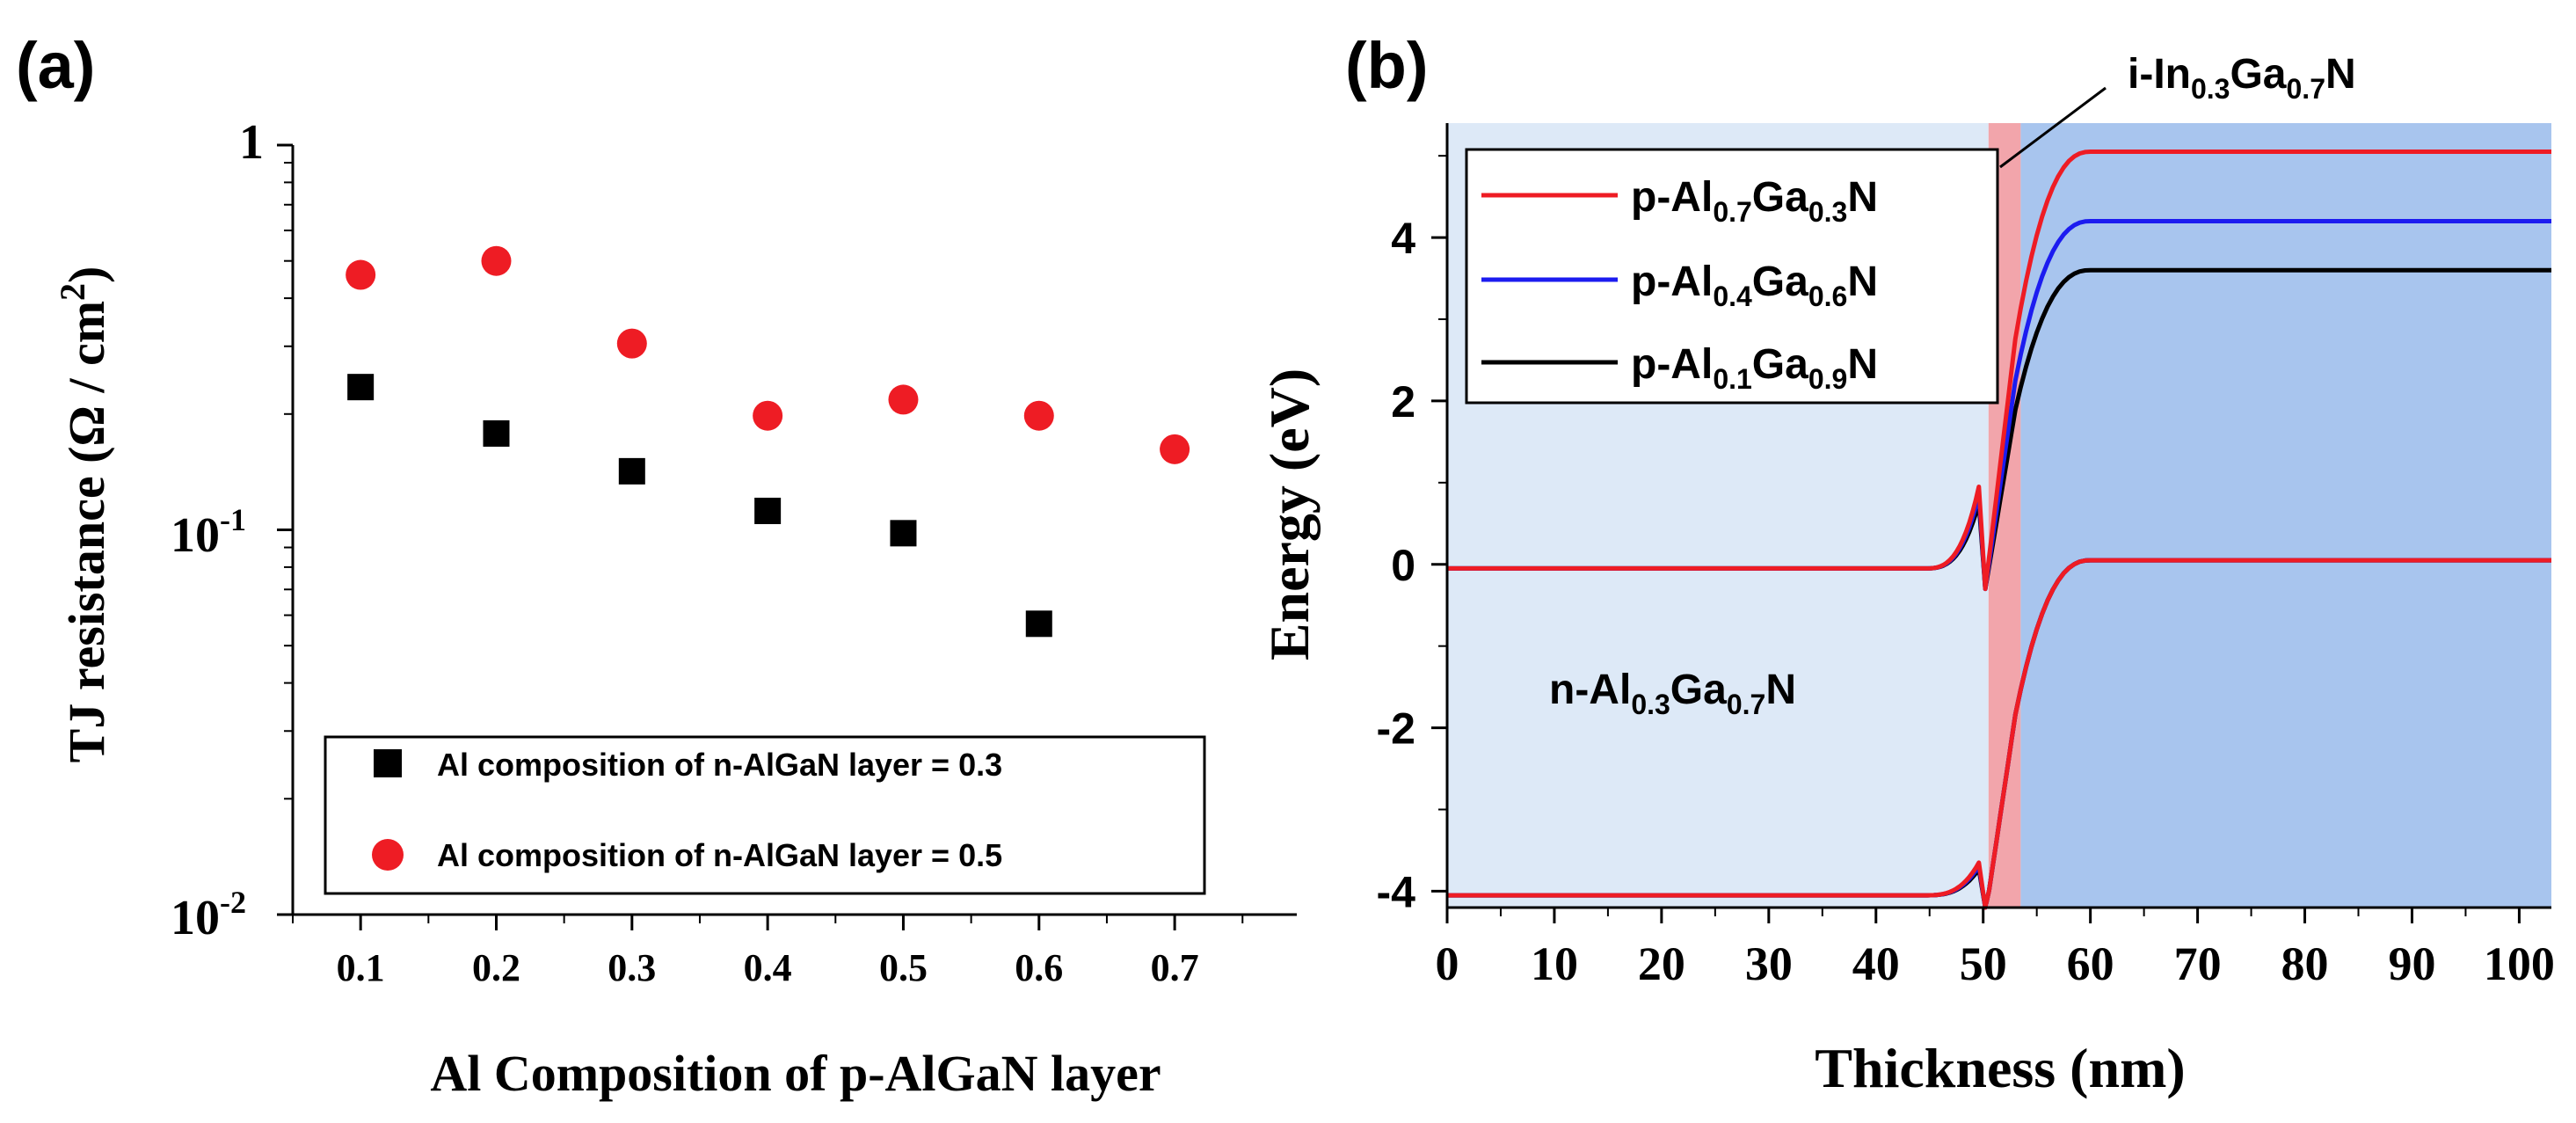 The height and width of the screenshot is (1123, 2576). I want to click on valence-band-curve, so click(1999, 734).